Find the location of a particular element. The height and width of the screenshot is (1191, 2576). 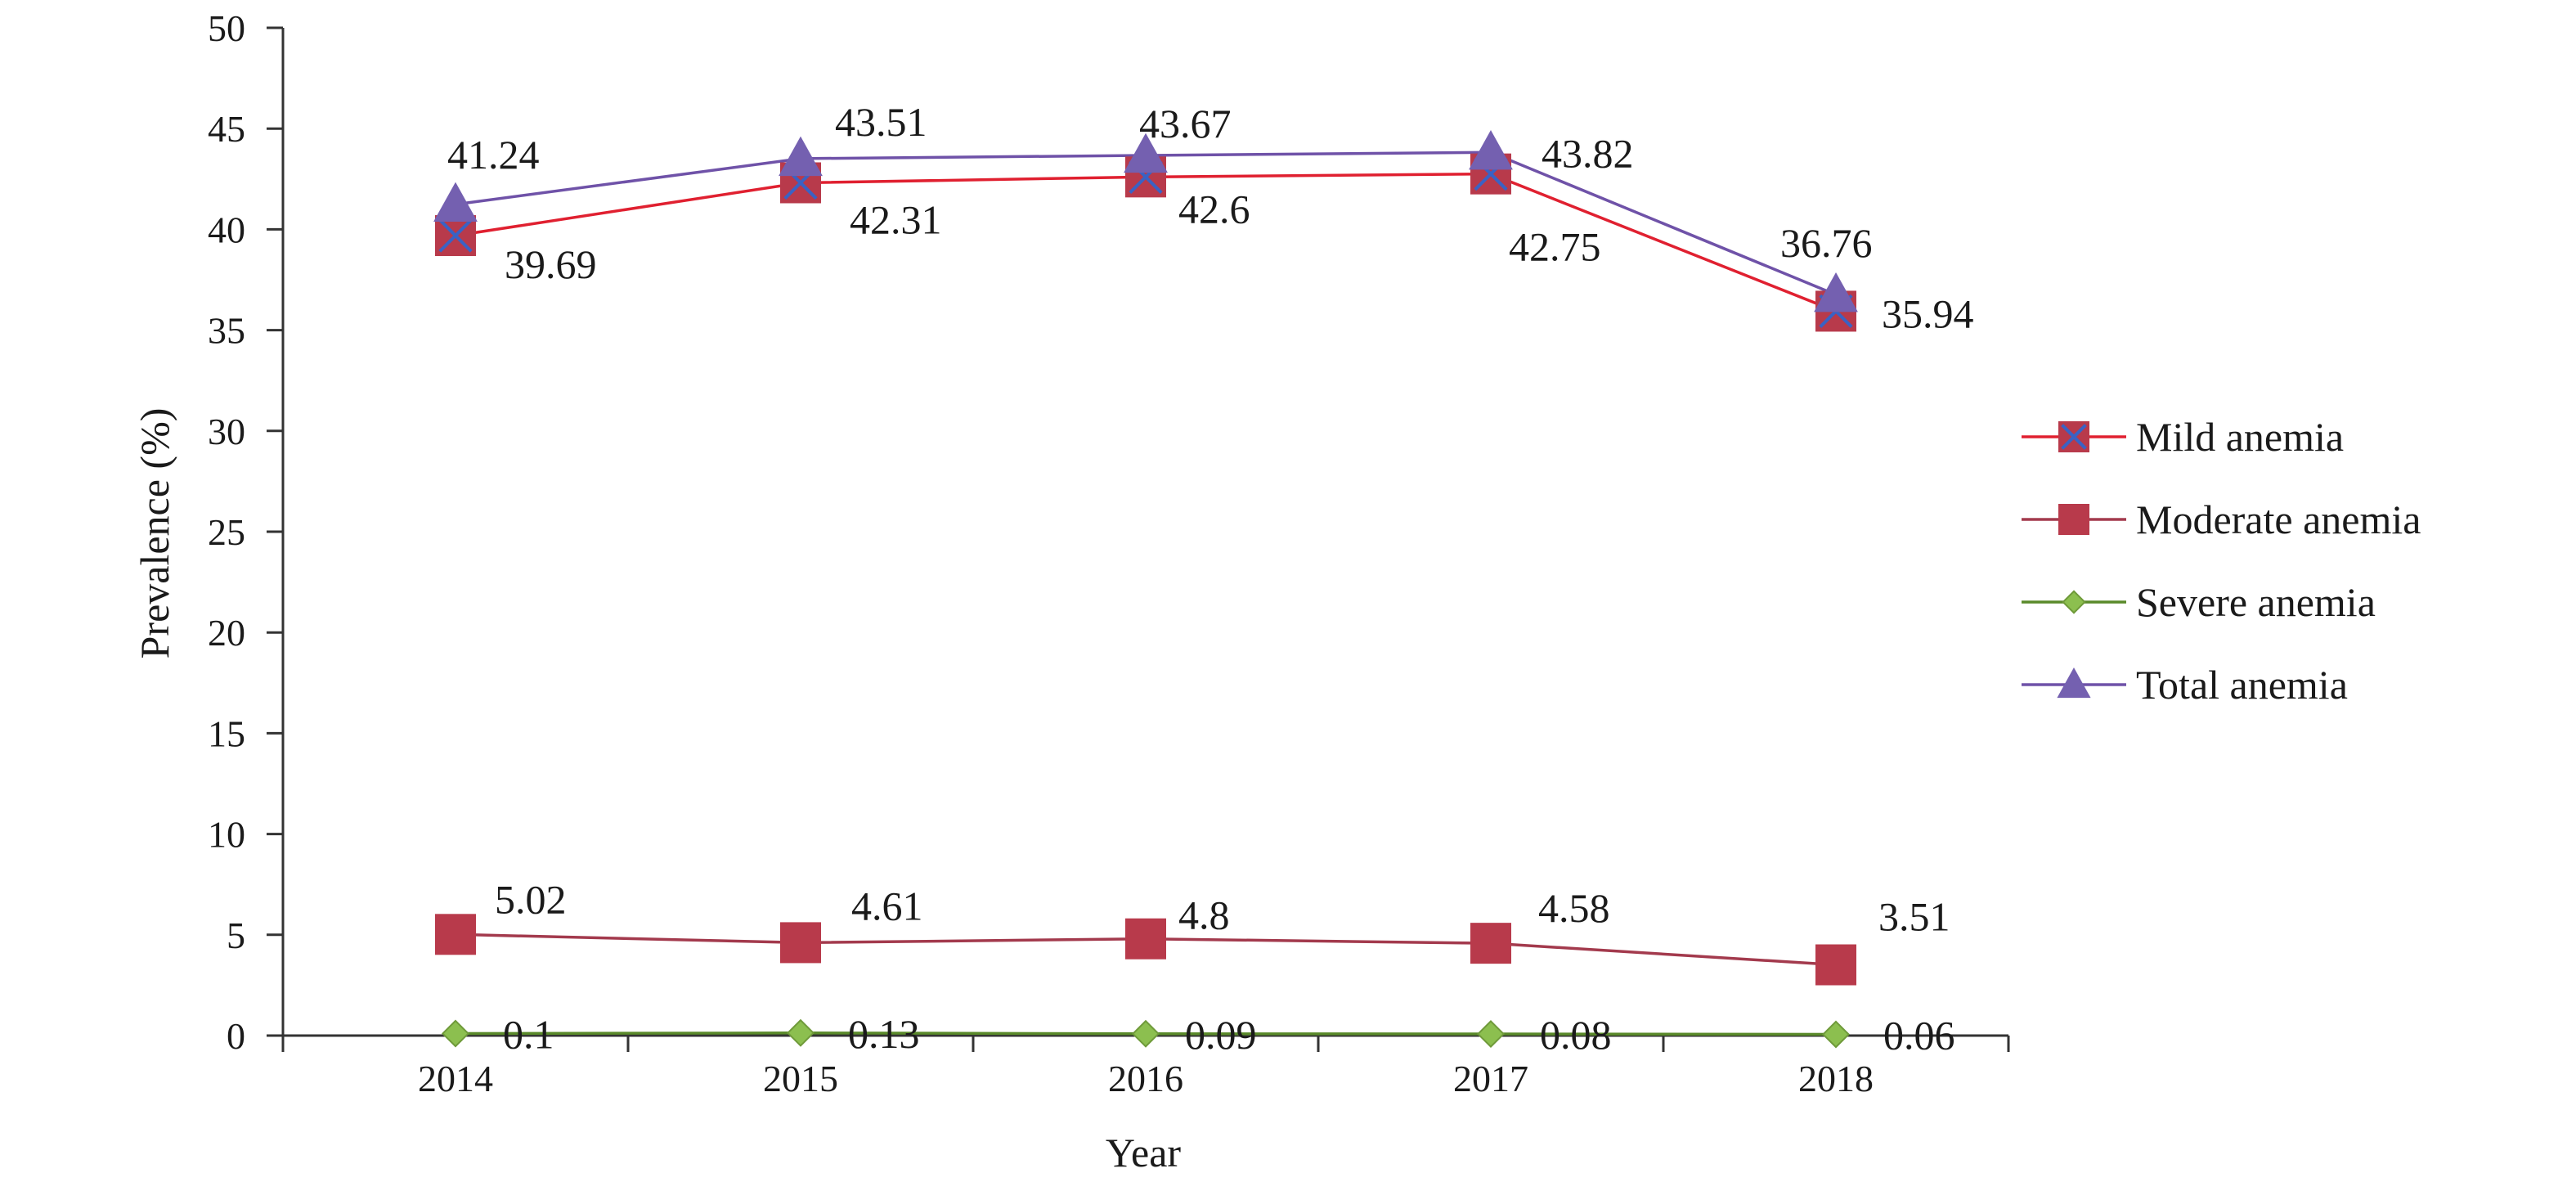

x-axis-title: Year is located at coordinates (1143, 1152).